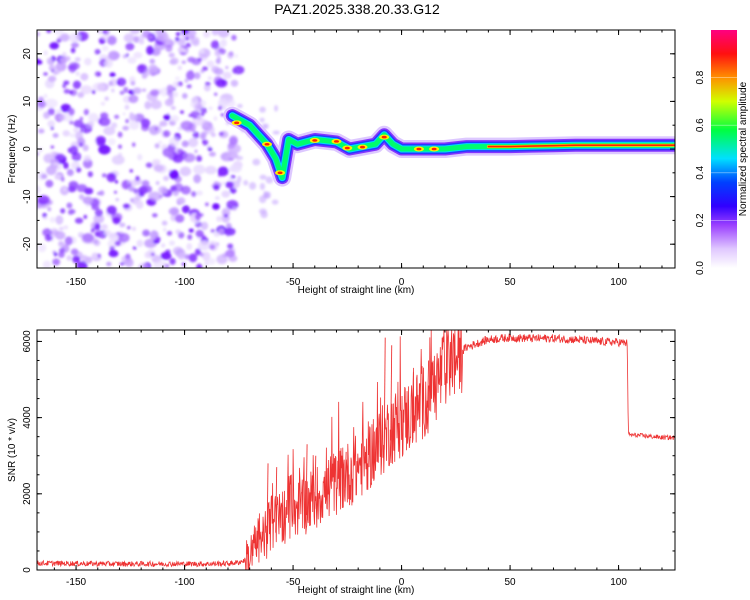 This screenshot has height=600, width=750. What do you see at coordinates (700, 268) in the screenshot?
I see `colorbar-tick-label: 0.0` at bounding box center [700, 268].